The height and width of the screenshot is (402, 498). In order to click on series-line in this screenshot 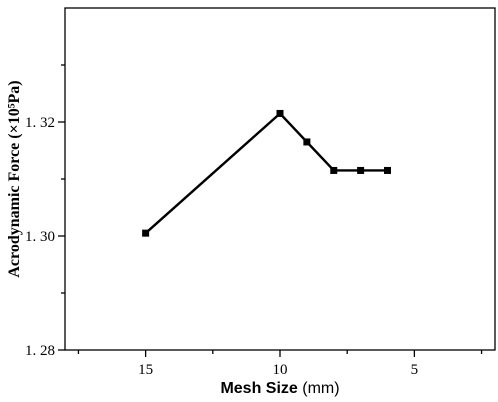, I will do `click(266, 173)`.